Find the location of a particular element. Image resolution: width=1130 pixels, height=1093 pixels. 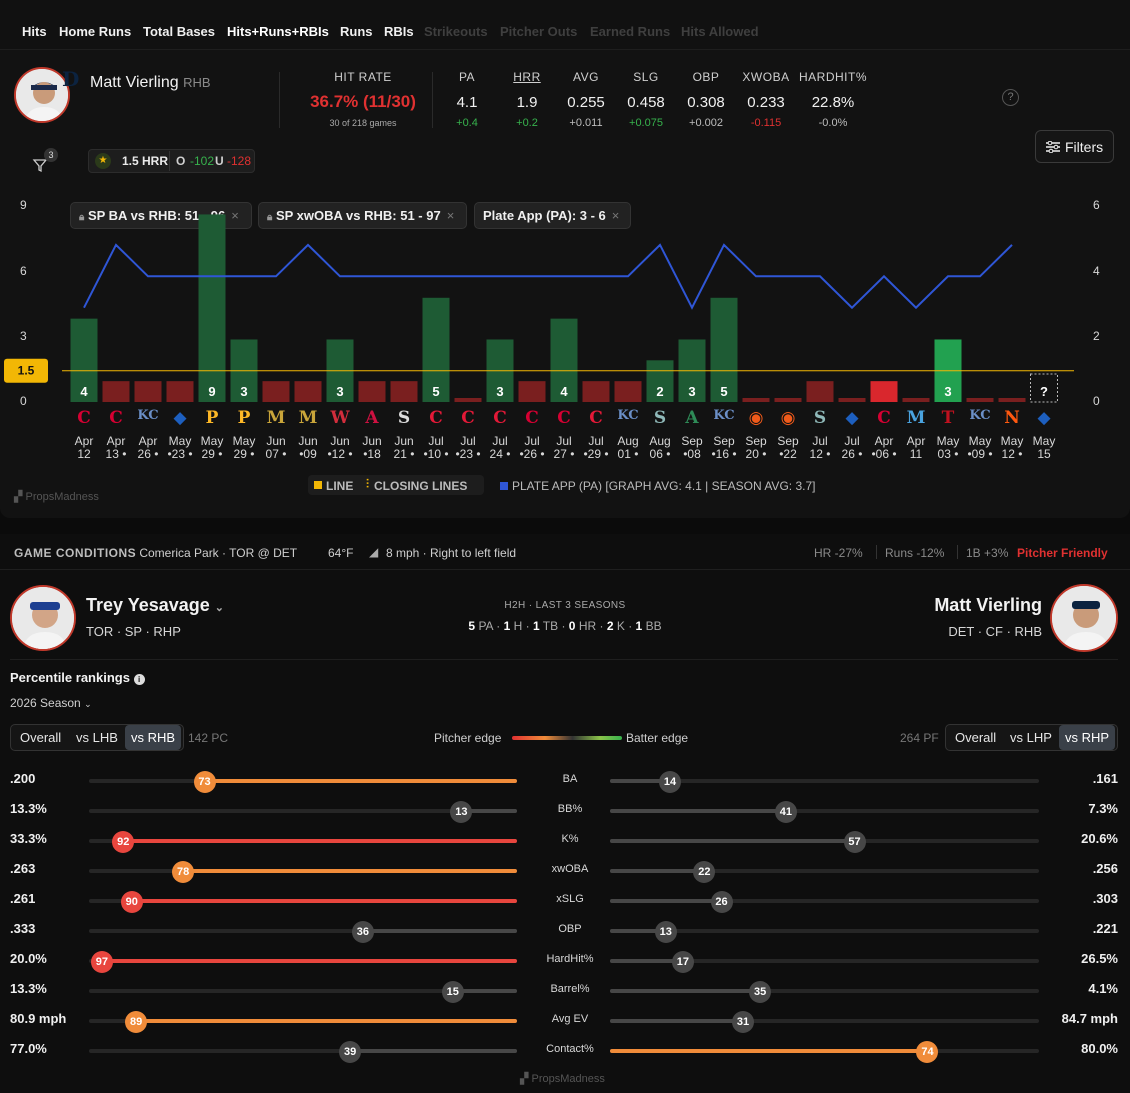

pitcher-meta: TOR · SP · RHP is located at coordinates (133, 631).